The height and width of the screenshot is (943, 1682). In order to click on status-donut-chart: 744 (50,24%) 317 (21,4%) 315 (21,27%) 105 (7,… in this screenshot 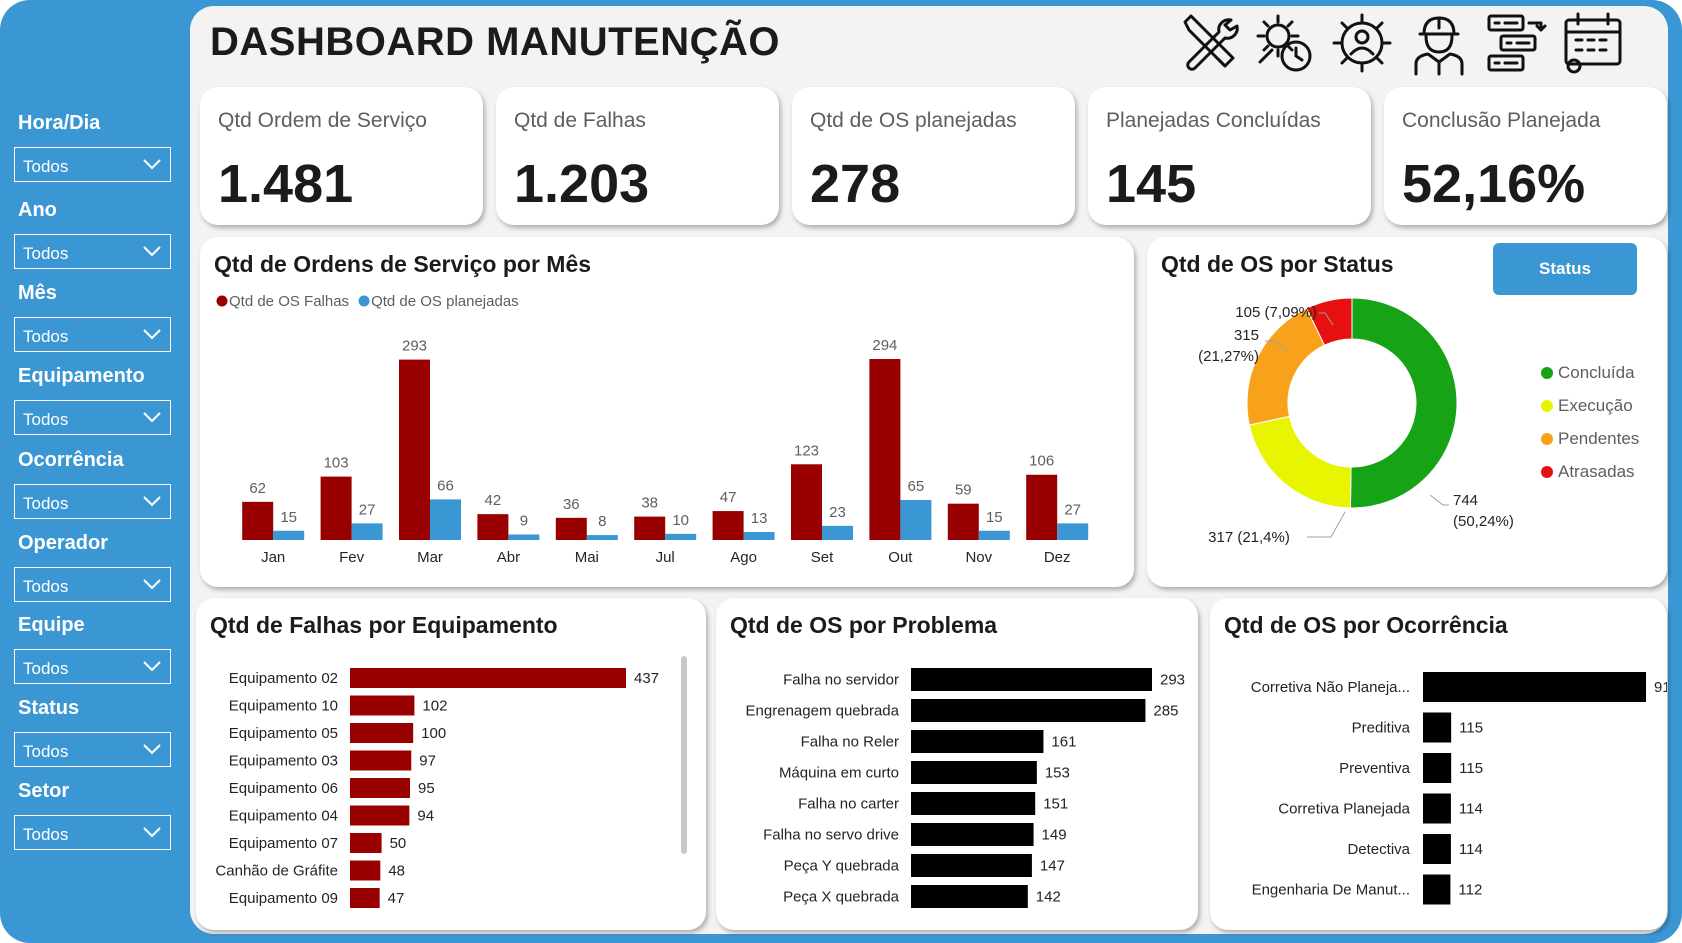, I will do `click(1418, 421)`.